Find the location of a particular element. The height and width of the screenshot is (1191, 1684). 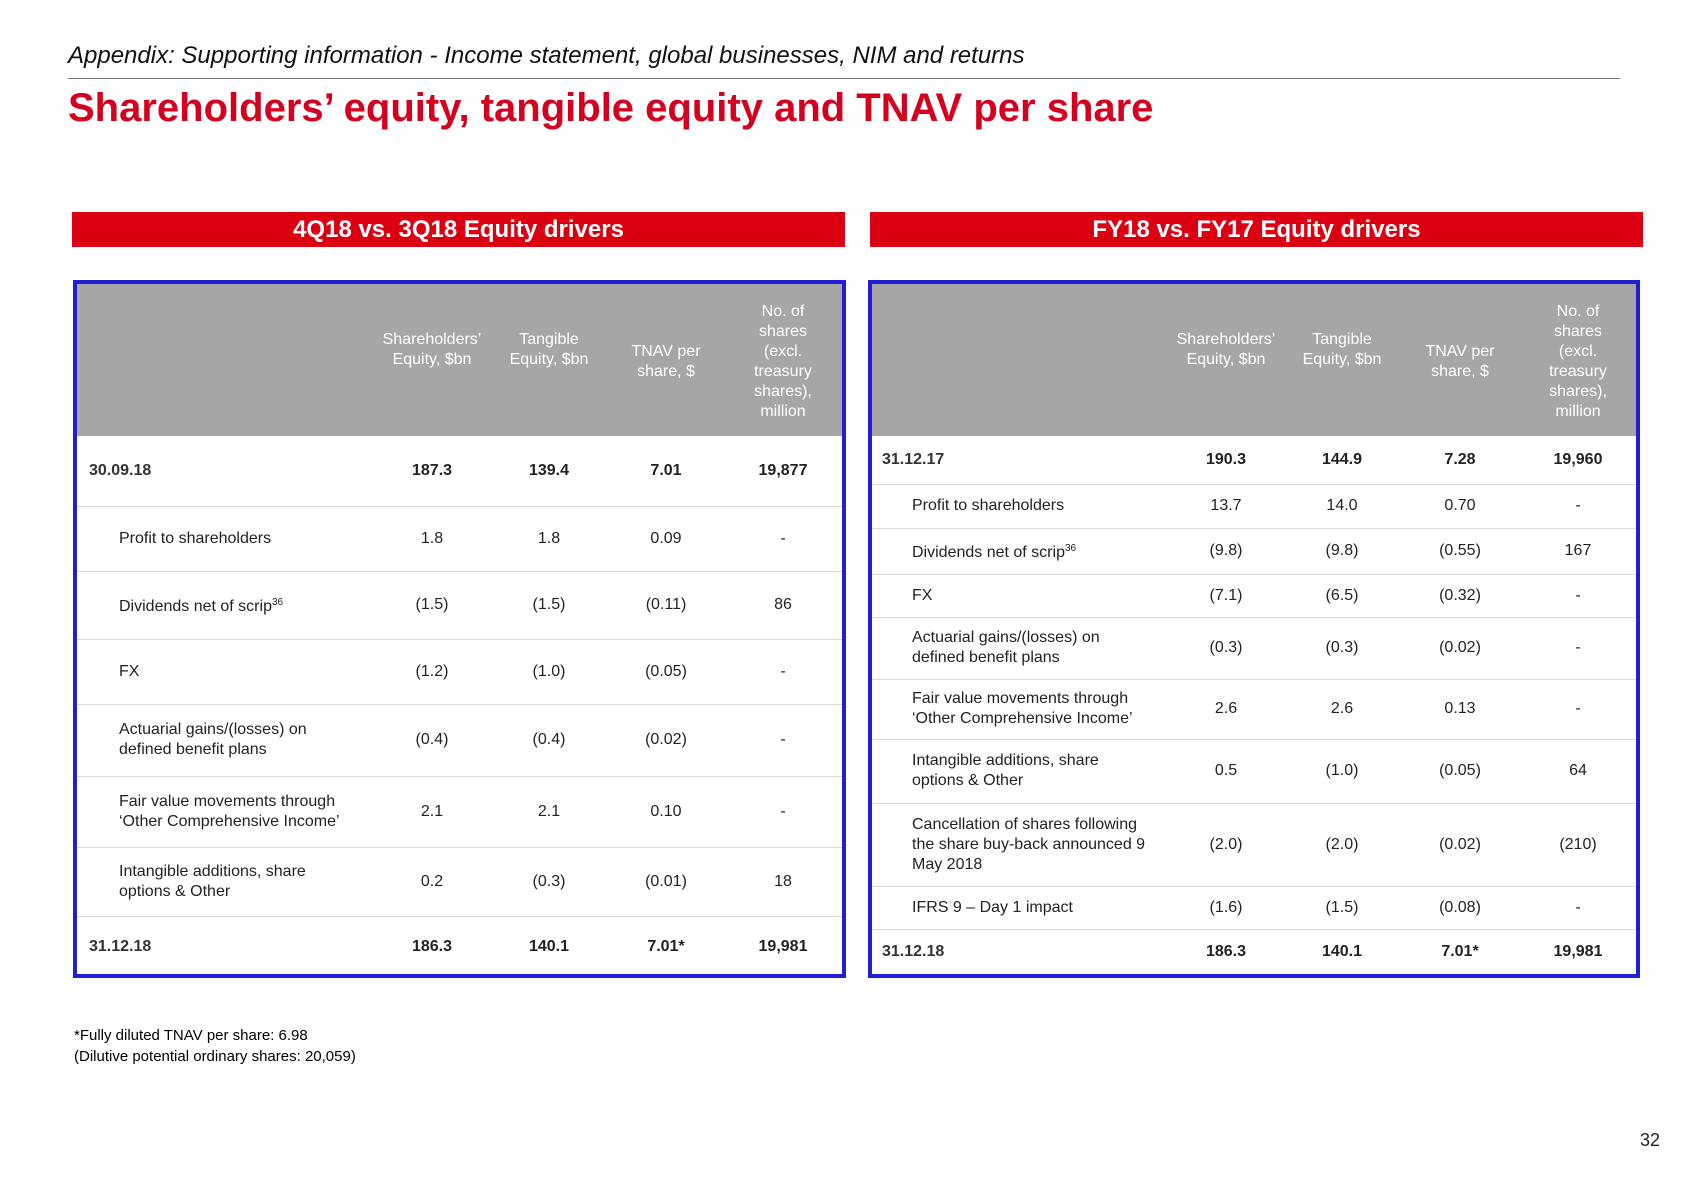

header-rule is located at coordinates (844, 78).